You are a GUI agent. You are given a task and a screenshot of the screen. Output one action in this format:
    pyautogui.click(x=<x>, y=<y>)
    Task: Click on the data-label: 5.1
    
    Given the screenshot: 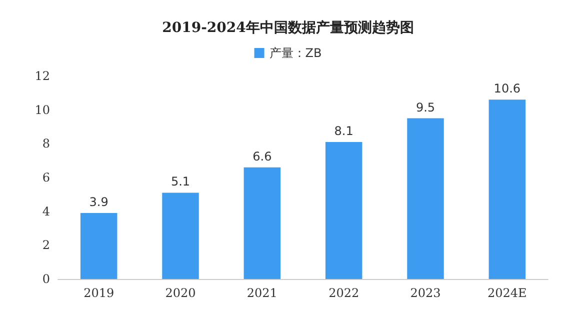 What is the action you would take?
    pyautogui.click(x=180, y=181)
    